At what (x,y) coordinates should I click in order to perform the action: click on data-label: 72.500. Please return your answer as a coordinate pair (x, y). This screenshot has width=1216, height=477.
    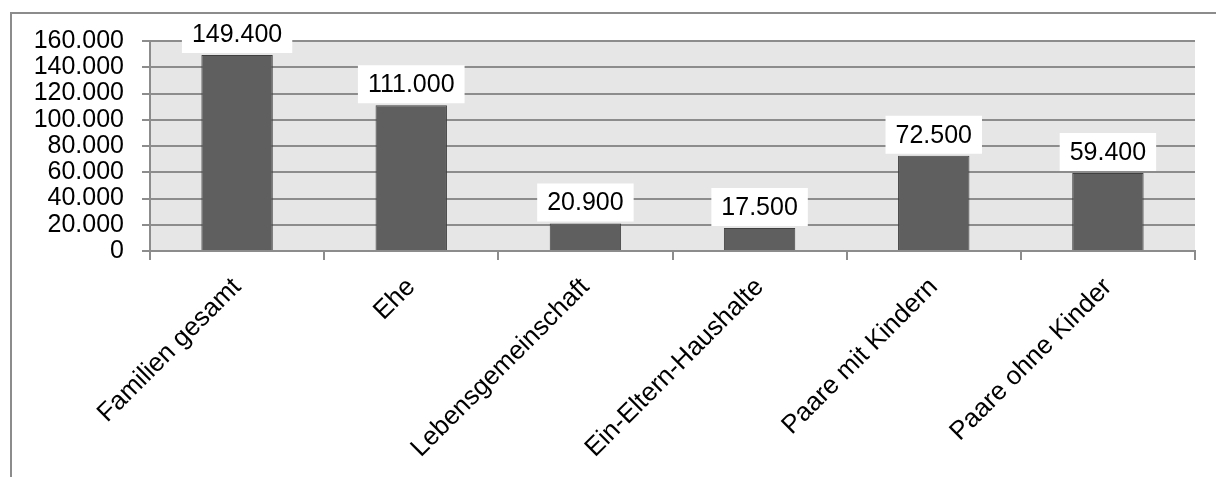
    Looking at the image, I should click on (933, 133).